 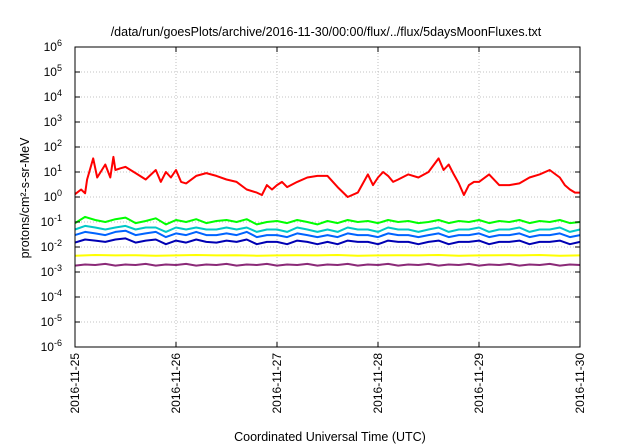 I want to click on y-tick-label: 10⁻⁶, so click(x=51, y=346).